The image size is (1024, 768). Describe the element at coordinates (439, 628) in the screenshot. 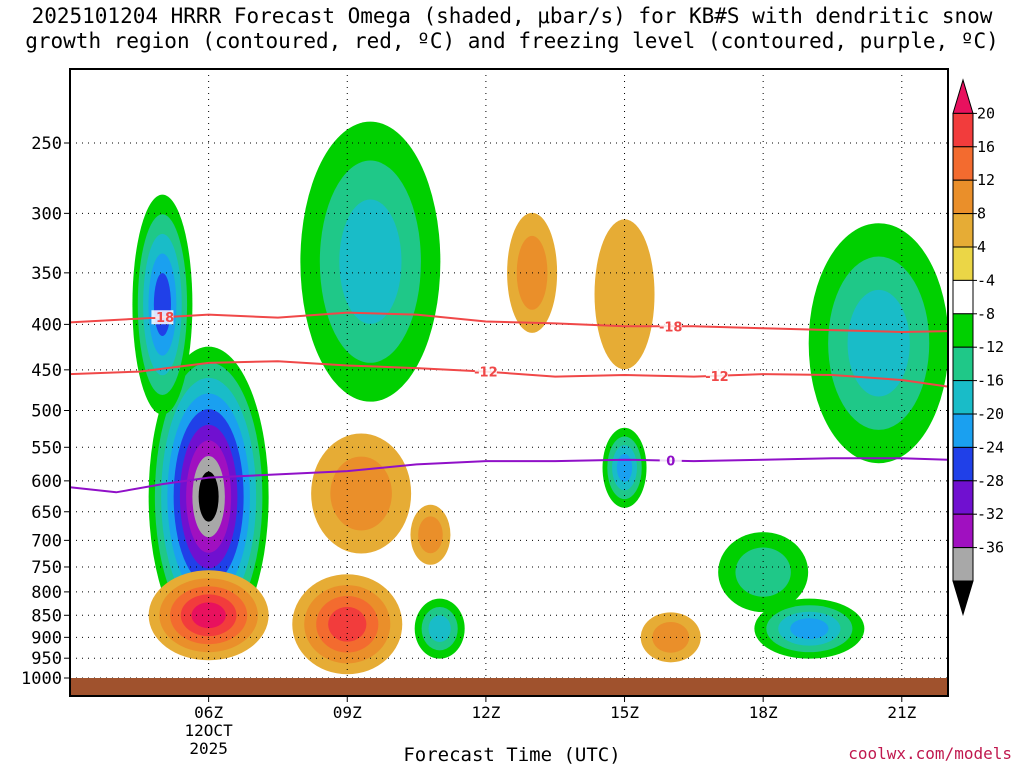

I see `ascent-1100z-level` at that location.